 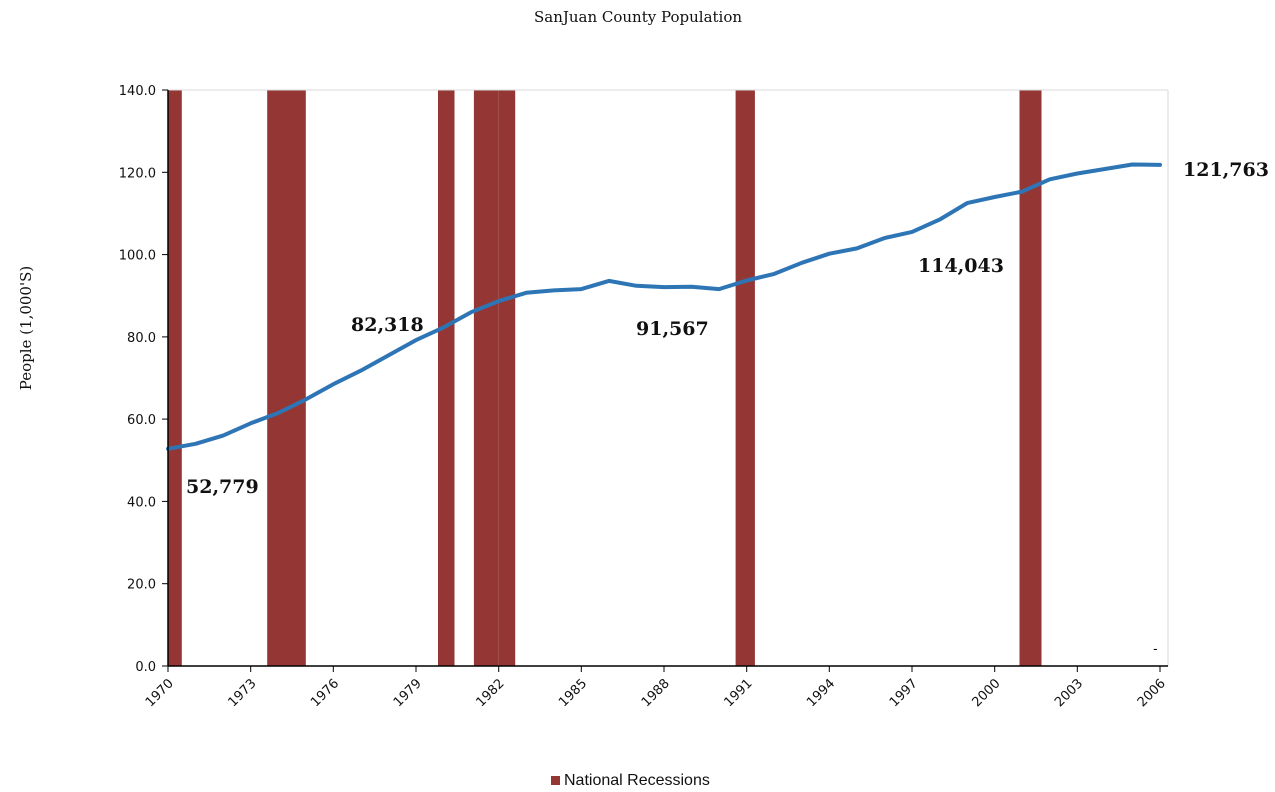 I want to click on y-tick-label: 80.0, so click(x=141, y=338).